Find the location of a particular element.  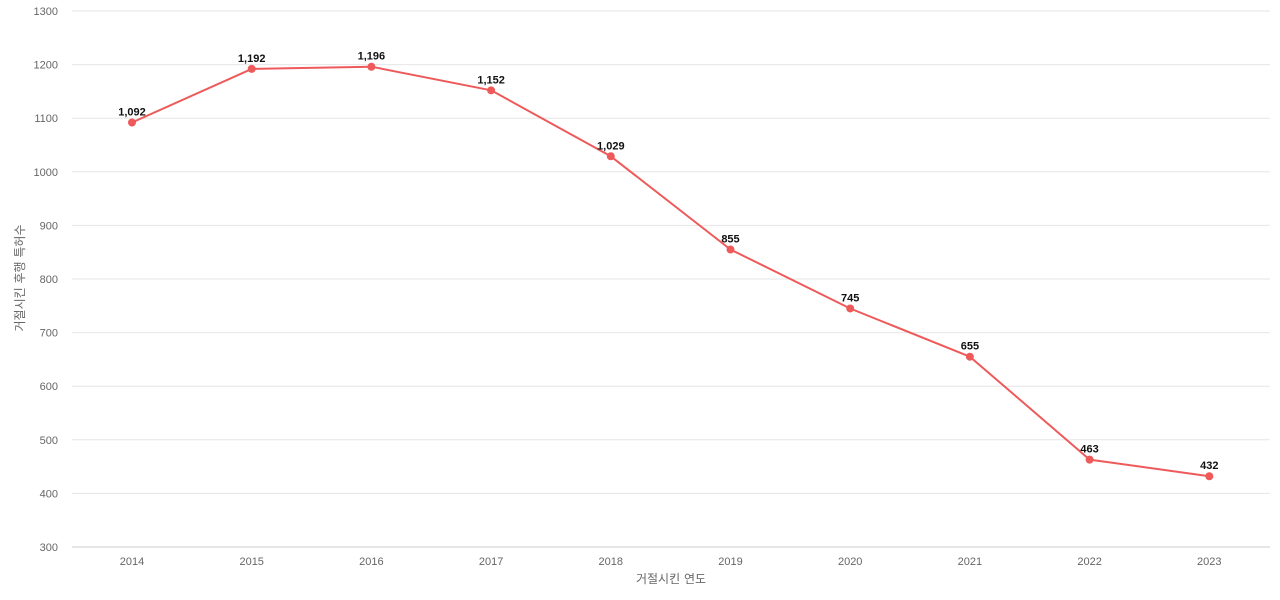

y-tick-label: 700 is located at coordinates (49, 334).